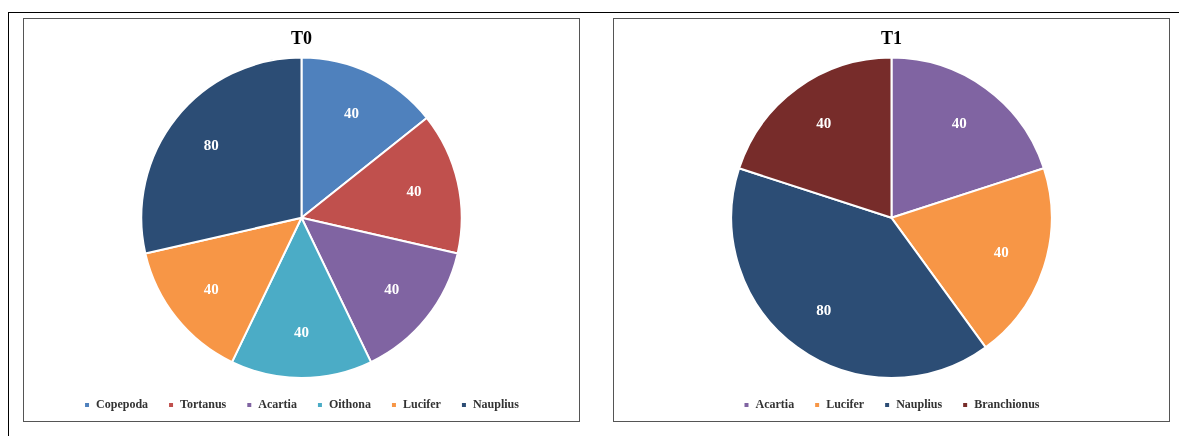 The image size is (1179, 436). I want to click on legend-label: Oithona, so click(349, 404).